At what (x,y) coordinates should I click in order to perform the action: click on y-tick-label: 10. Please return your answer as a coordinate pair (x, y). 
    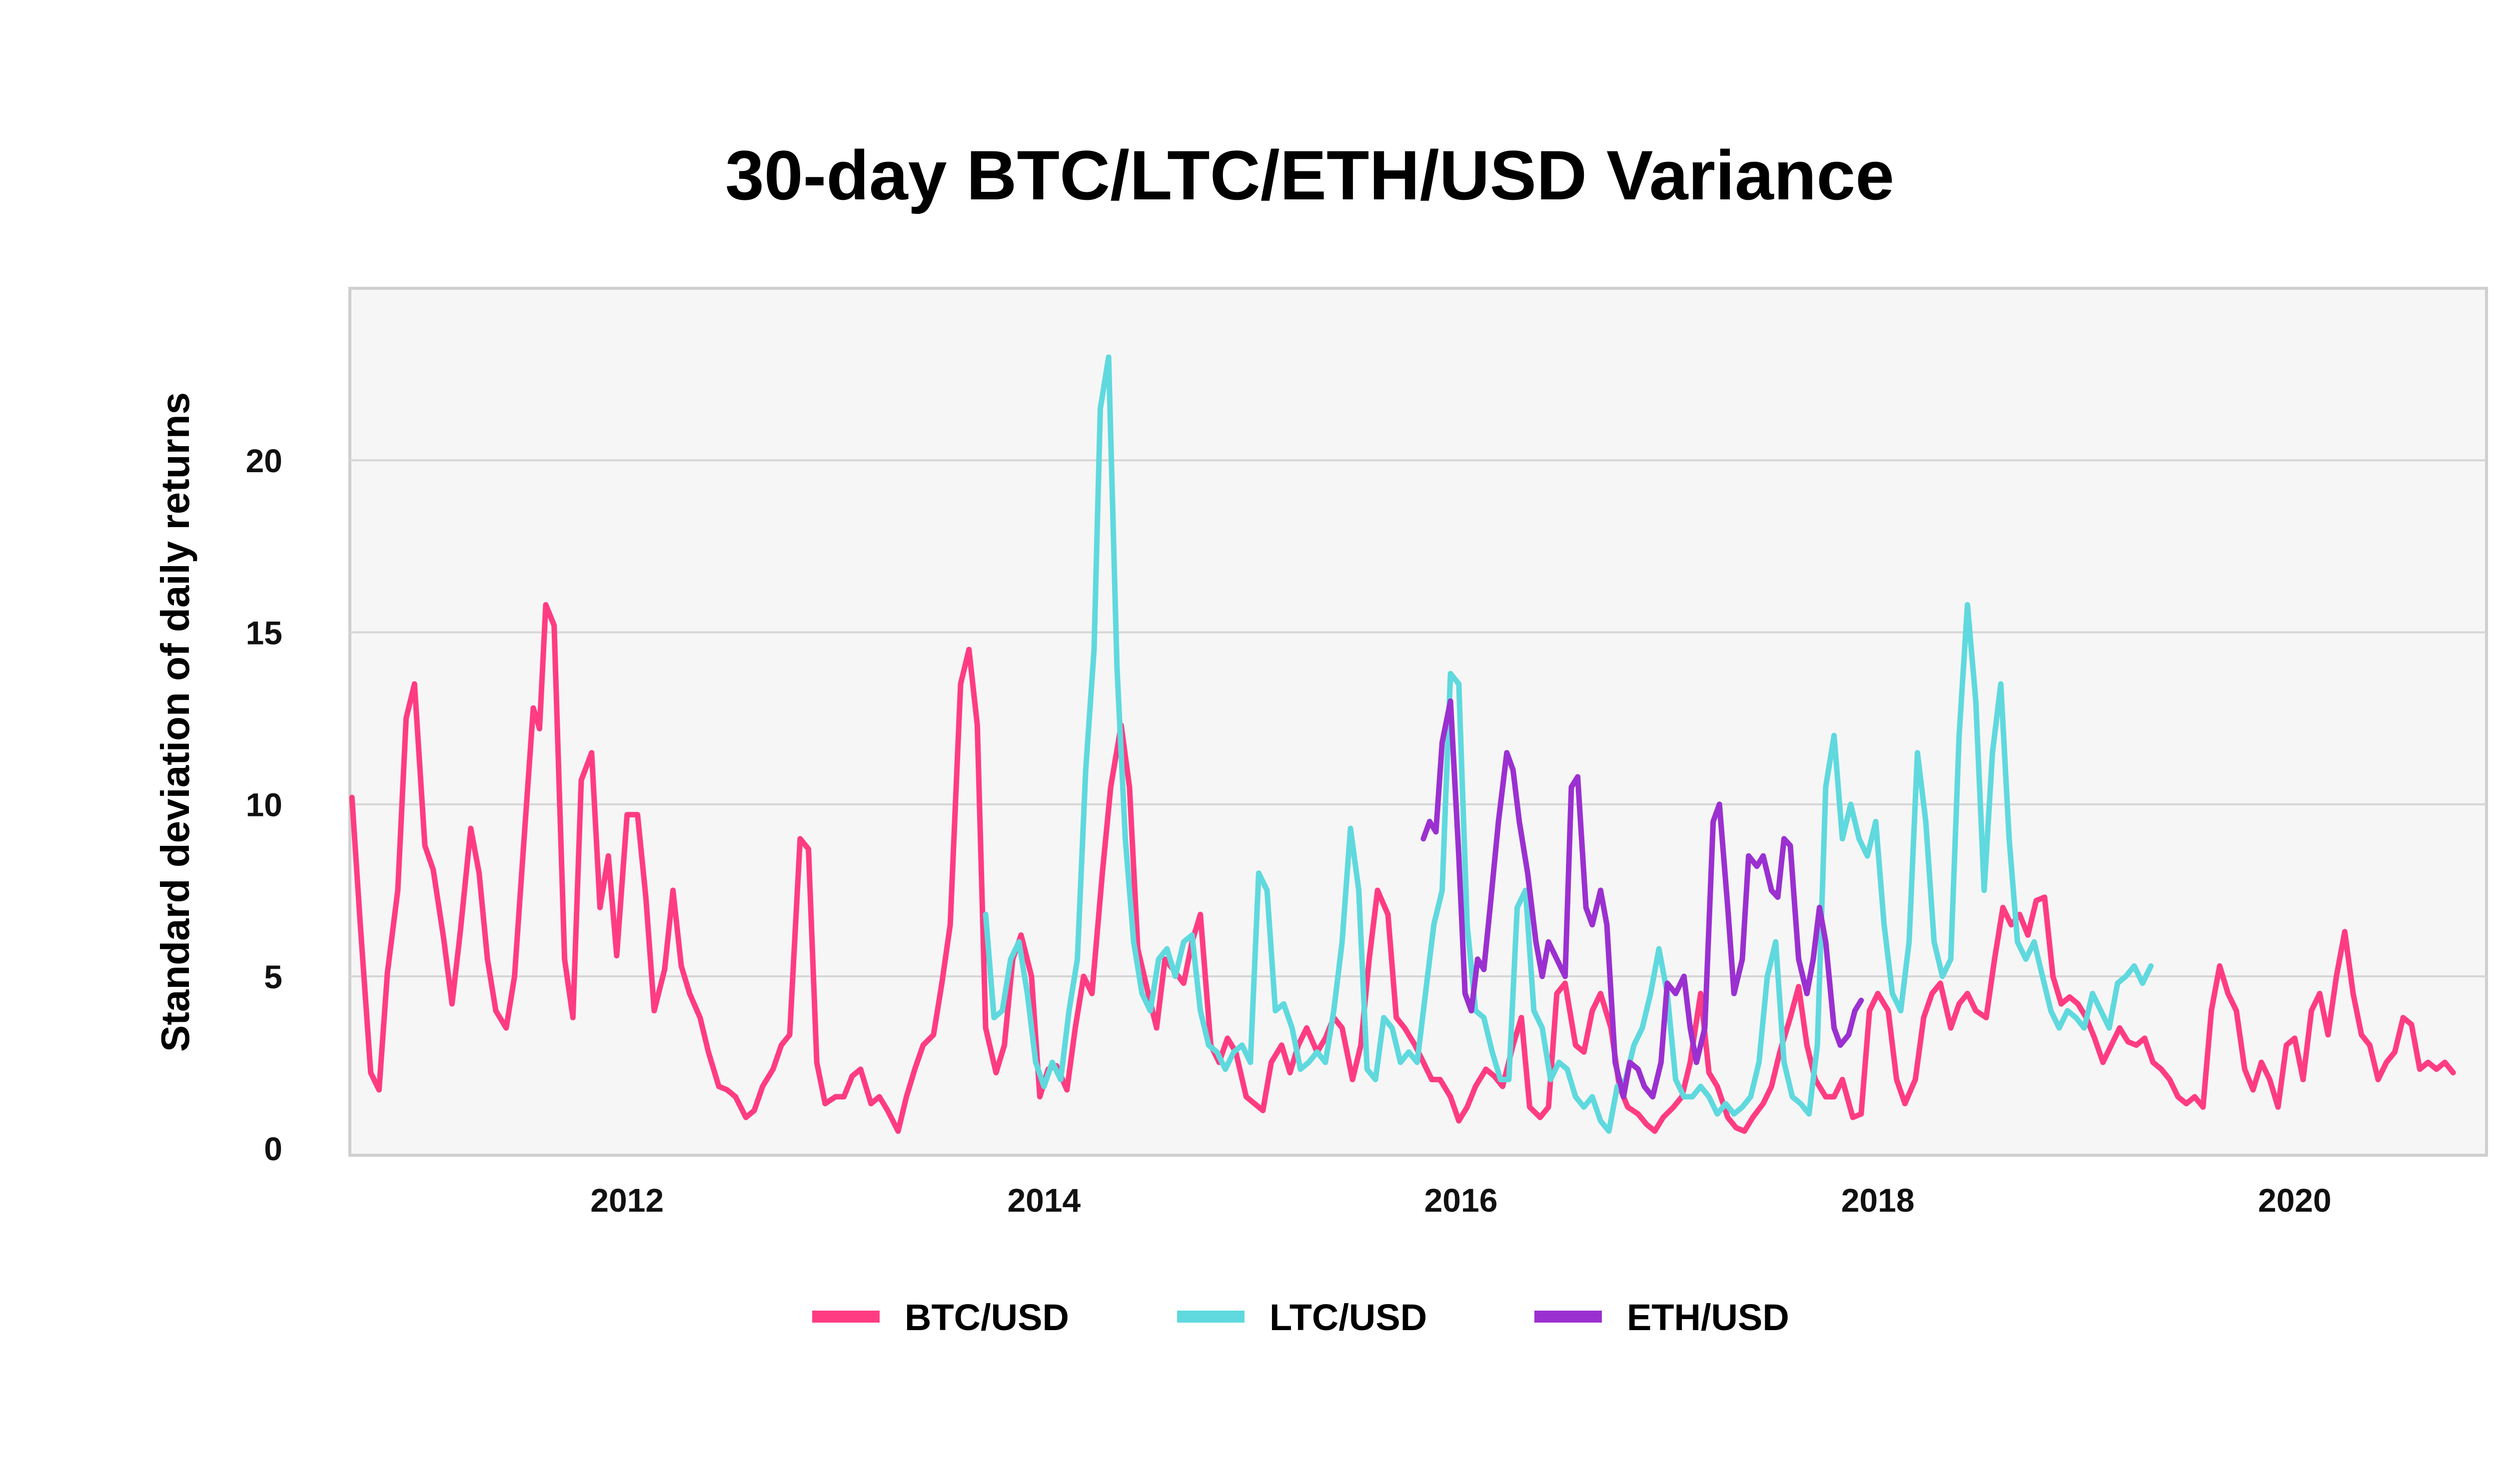
    Looking at the image, I should click on (264, 804).